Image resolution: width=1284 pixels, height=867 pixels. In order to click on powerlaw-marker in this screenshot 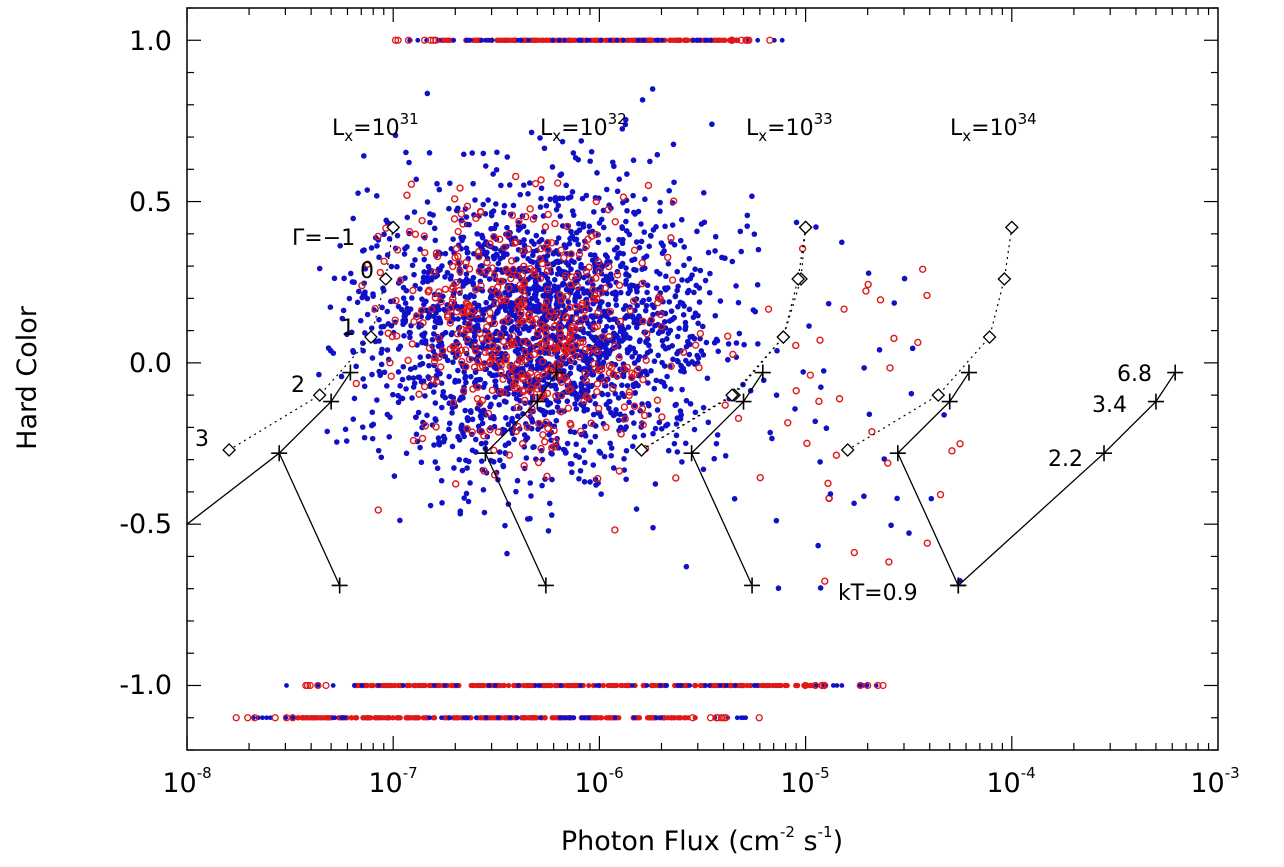, I will do `click(732, 395)`.